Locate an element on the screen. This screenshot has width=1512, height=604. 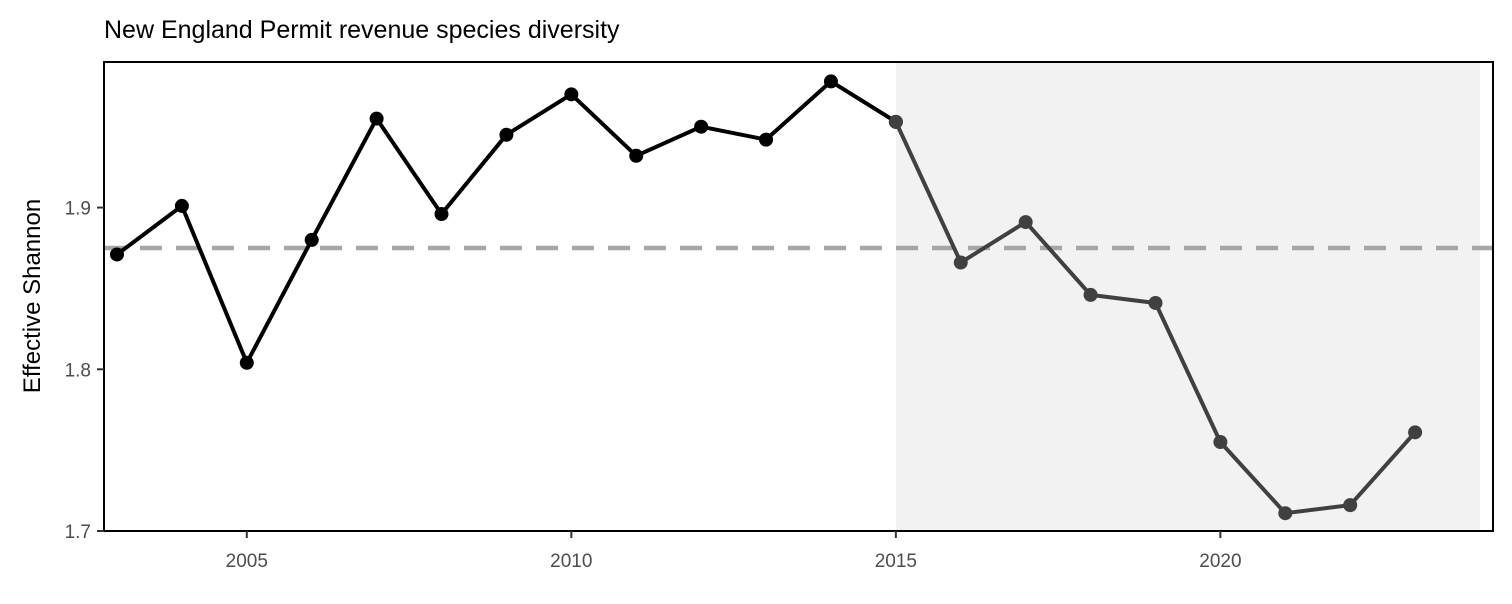
y-tick-label: 1.7 is located at coordinates (78, 532).